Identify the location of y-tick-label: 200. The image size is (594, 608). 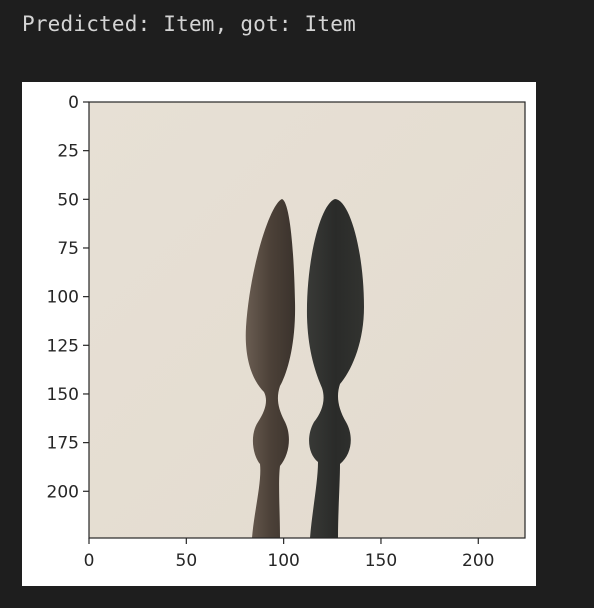
(63, 492).